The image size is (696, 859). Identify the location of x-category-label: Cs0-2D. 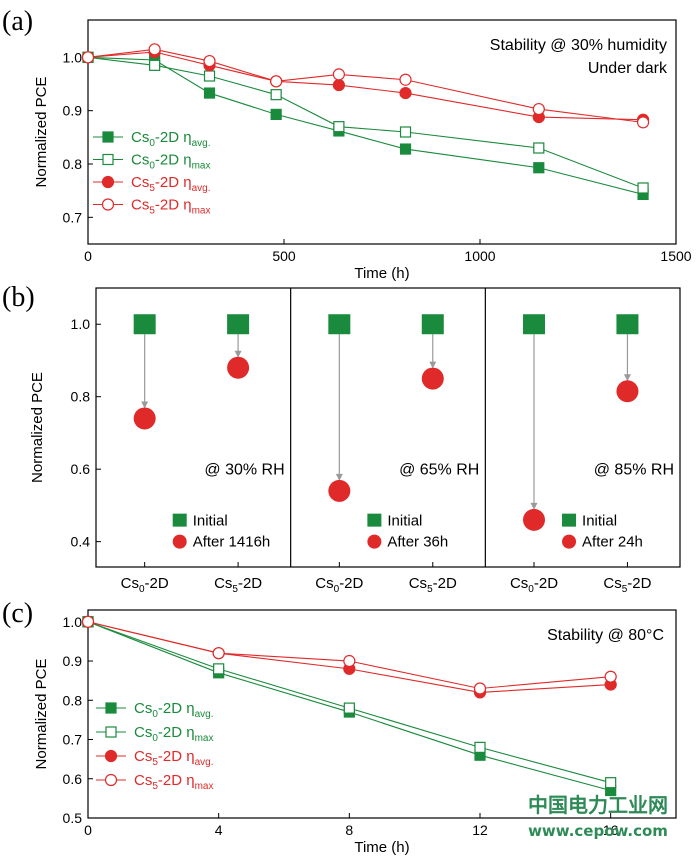
(145, 585).